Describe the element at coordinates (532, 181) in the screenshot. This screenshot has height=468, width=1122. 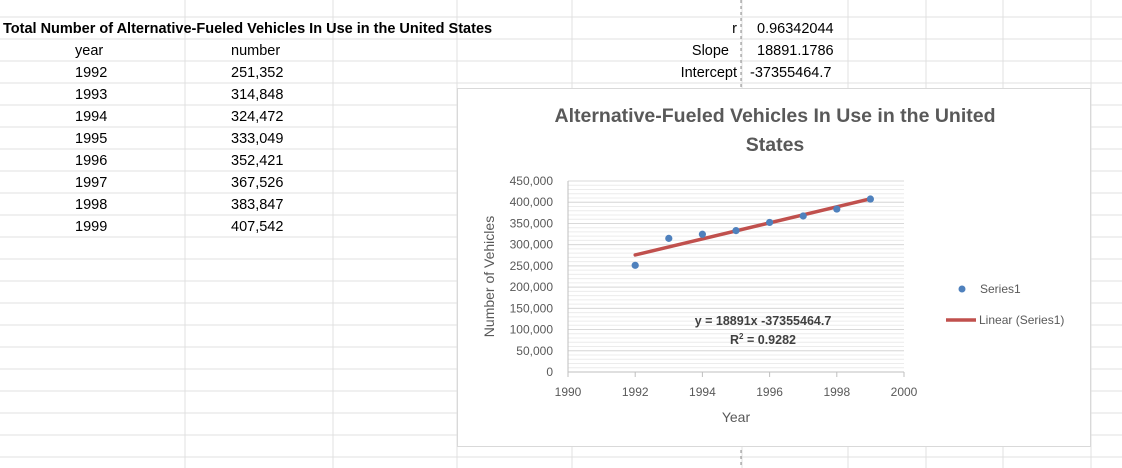
I see `y-tick-label: 450,000` at that location.